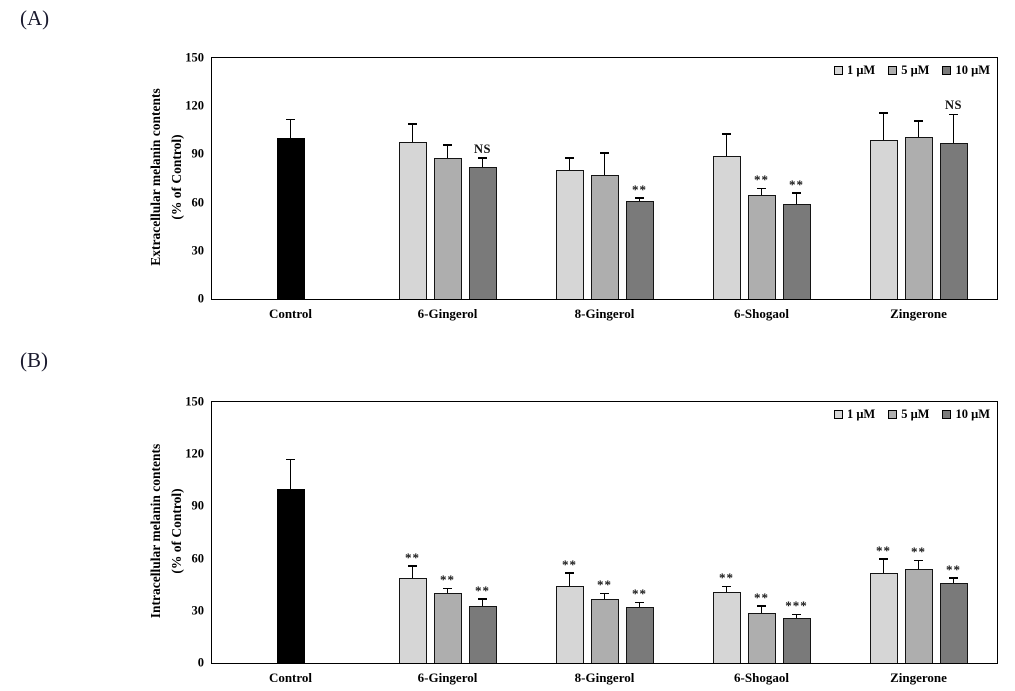 The height and width of the screenshot is (691, 1015). Describe the element at coordinates (639, 605) in the screenshot. I see `error-bar-8-gingerol-10-m` at that location.